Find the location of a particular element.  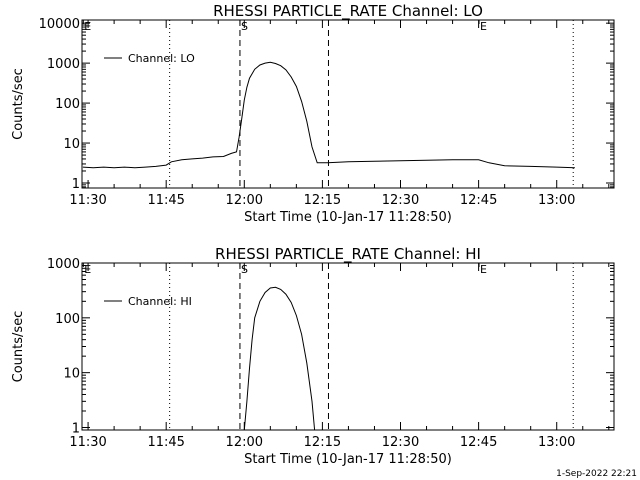

footer-timestamp: 1-Sep-2022 22:21 is located at coordinates (596, 474).